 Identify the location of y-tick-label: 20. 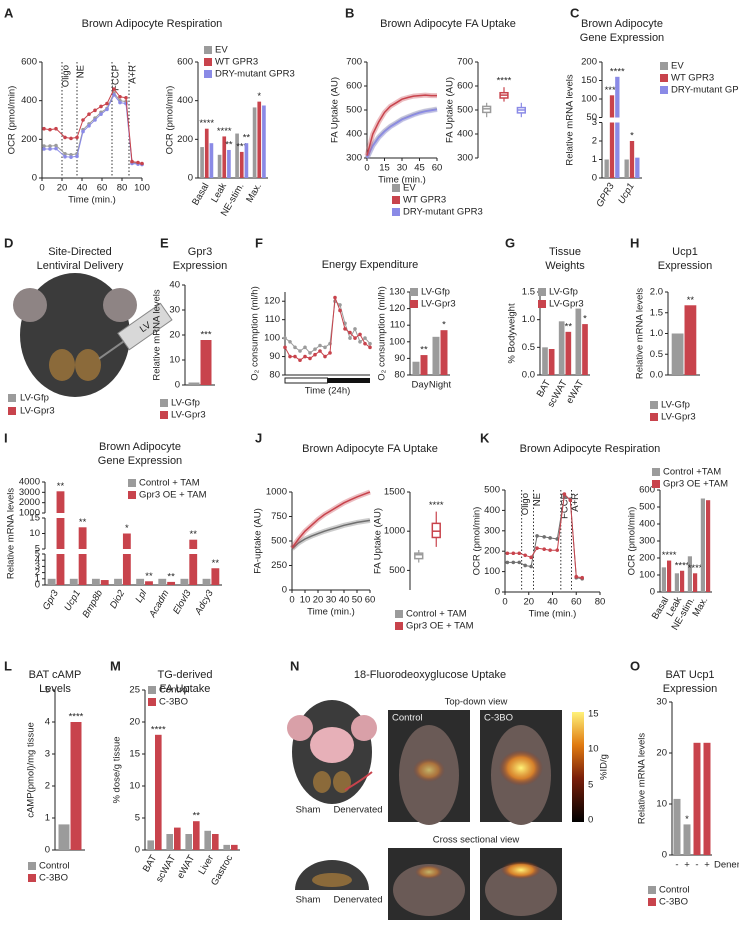
(174, 335).